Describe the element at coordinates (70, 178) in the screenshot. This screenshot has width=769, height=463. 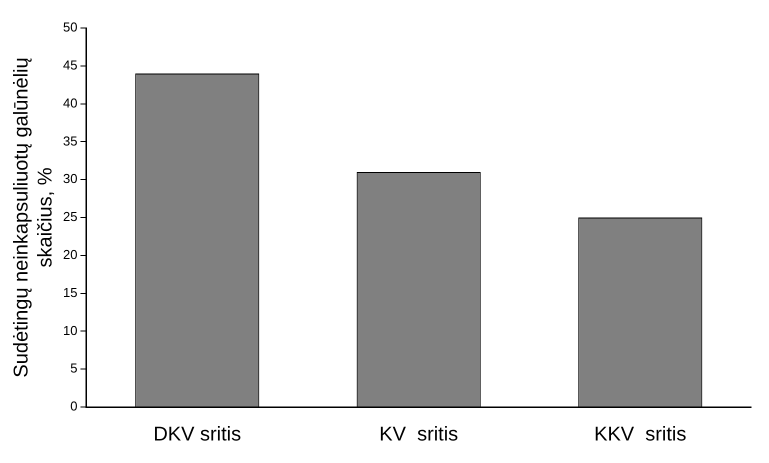
I see `y-tick-label: 30` at that location.